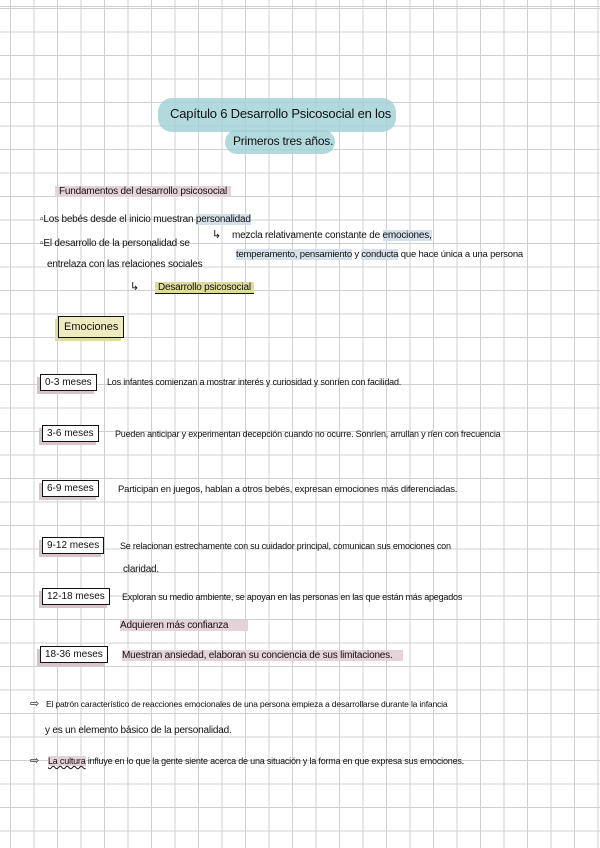 Image resolution: width=600 pixels, height=848 pixels. Describe the element at coordinates (283, 141) in the screenshot. I see `page-title-line2: Primeros tres años.` at that location.